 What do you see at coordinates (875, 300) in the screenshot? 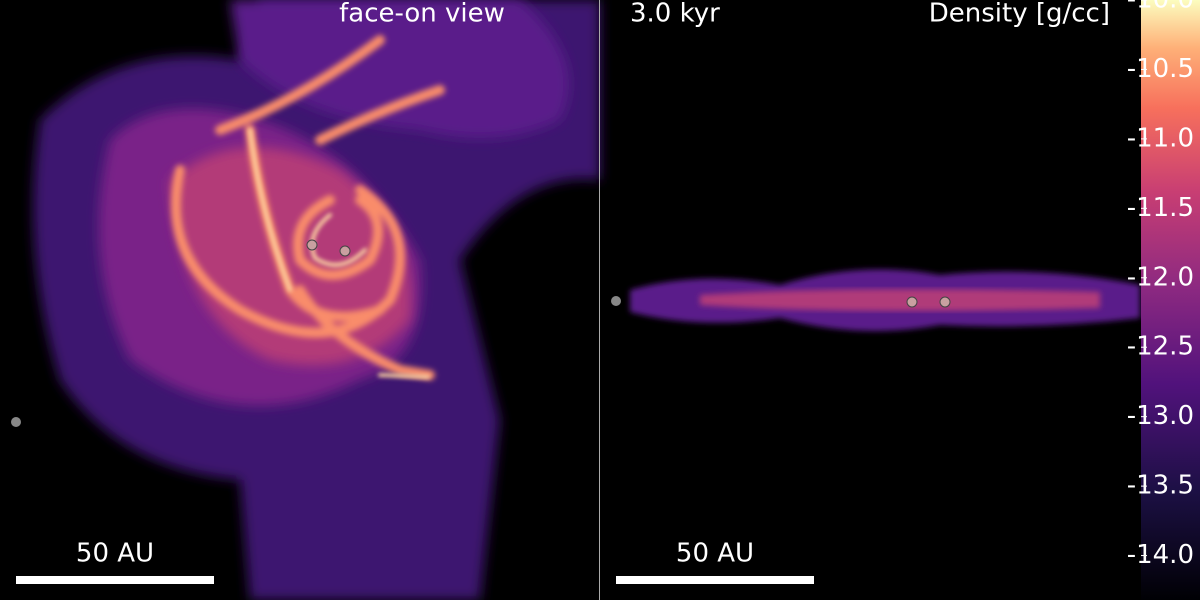
I see `edge-on-image` at bounding box center [875, 300].